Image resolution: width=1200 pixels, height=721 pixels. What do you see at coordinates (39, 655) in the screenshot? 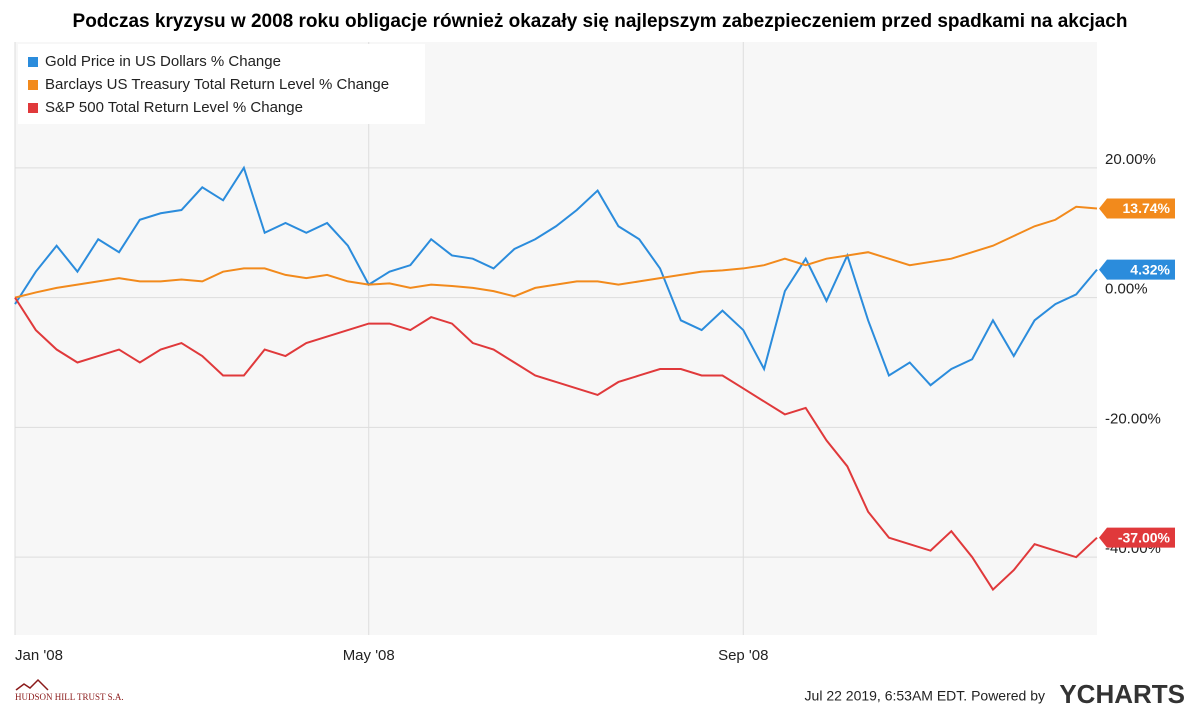
I see `x-tick-label: Jan '08` at bounding box center [39, 655].